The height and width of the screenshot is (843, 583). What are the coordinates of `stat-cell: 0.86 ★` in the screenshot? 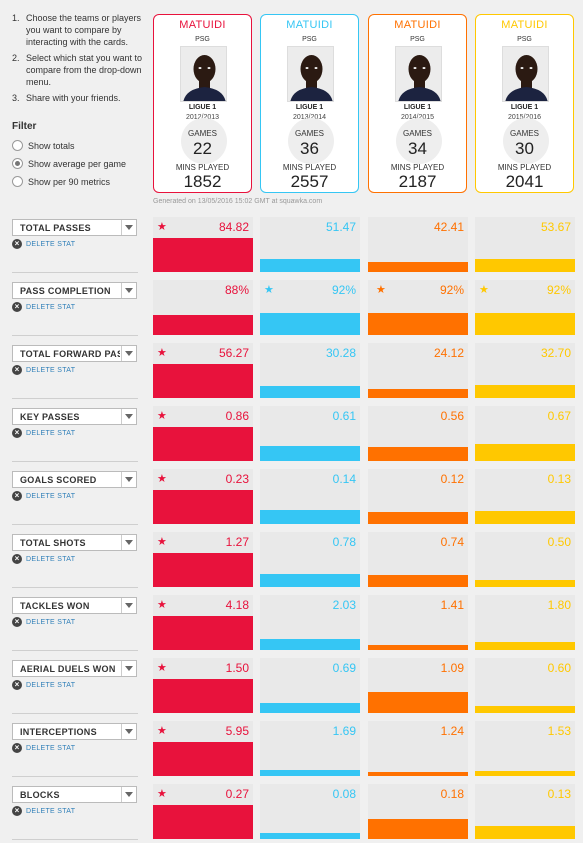 It's located at (203, 433).